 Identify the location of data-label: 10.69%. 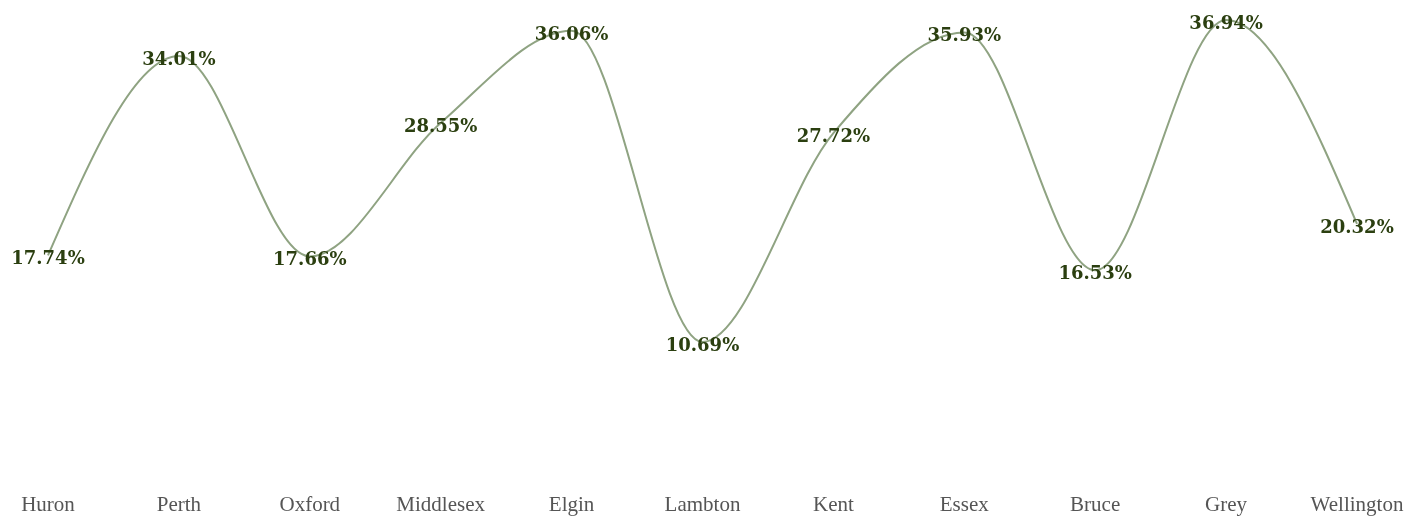
(702, 344).